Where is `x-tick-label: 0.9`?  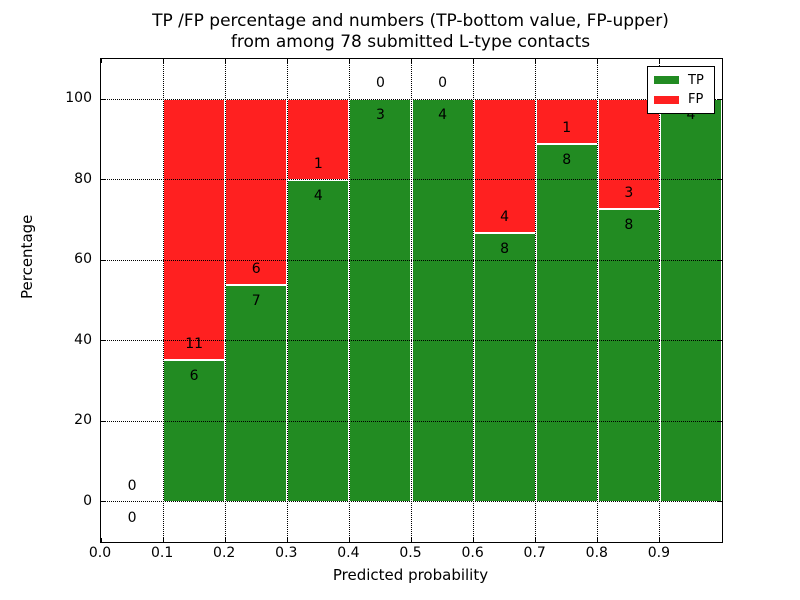
x-tick-label: 0.9 is located at coordinates (659, 553).